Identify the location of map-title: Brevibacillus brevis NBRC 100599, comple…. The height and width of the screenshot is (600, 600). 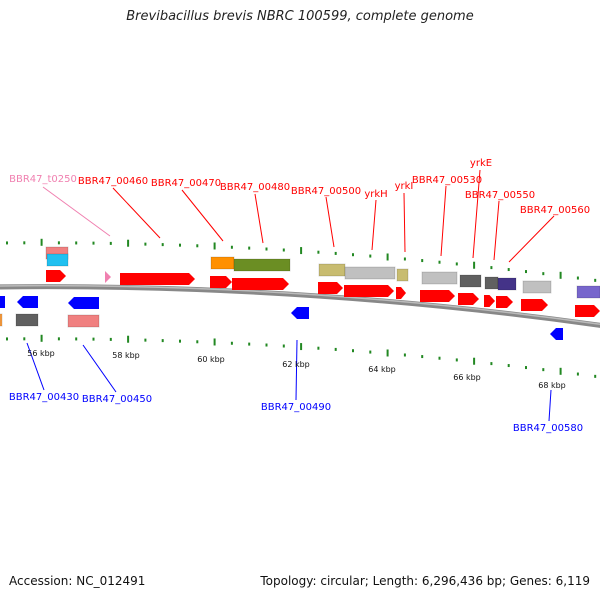
(300, 16).